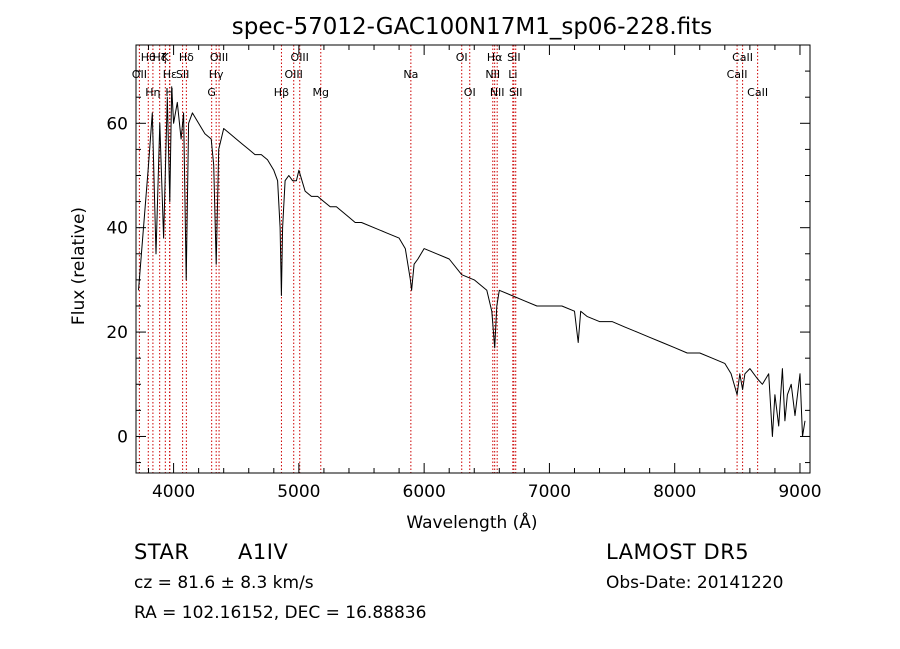  What do you see at coordinates (410, 74) in the screenshot?
I see `line-label: Na` at bounding box center [410, 74].